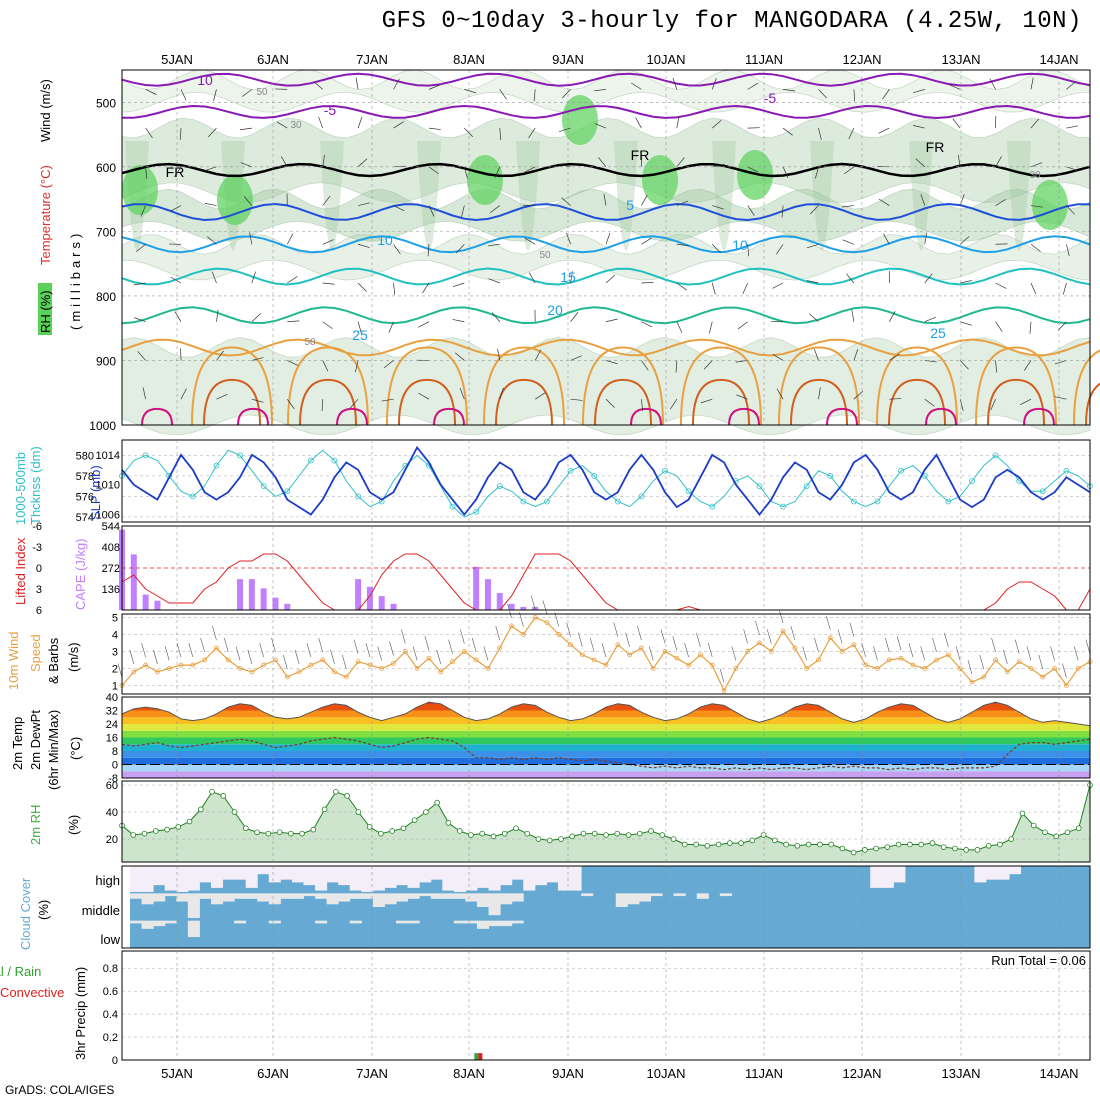 This screenshot has width=1100, height=1100. Describe the element at coordinates (73, 825) in the screenshot. I see `rh2m-label-b: (%)` at that location.